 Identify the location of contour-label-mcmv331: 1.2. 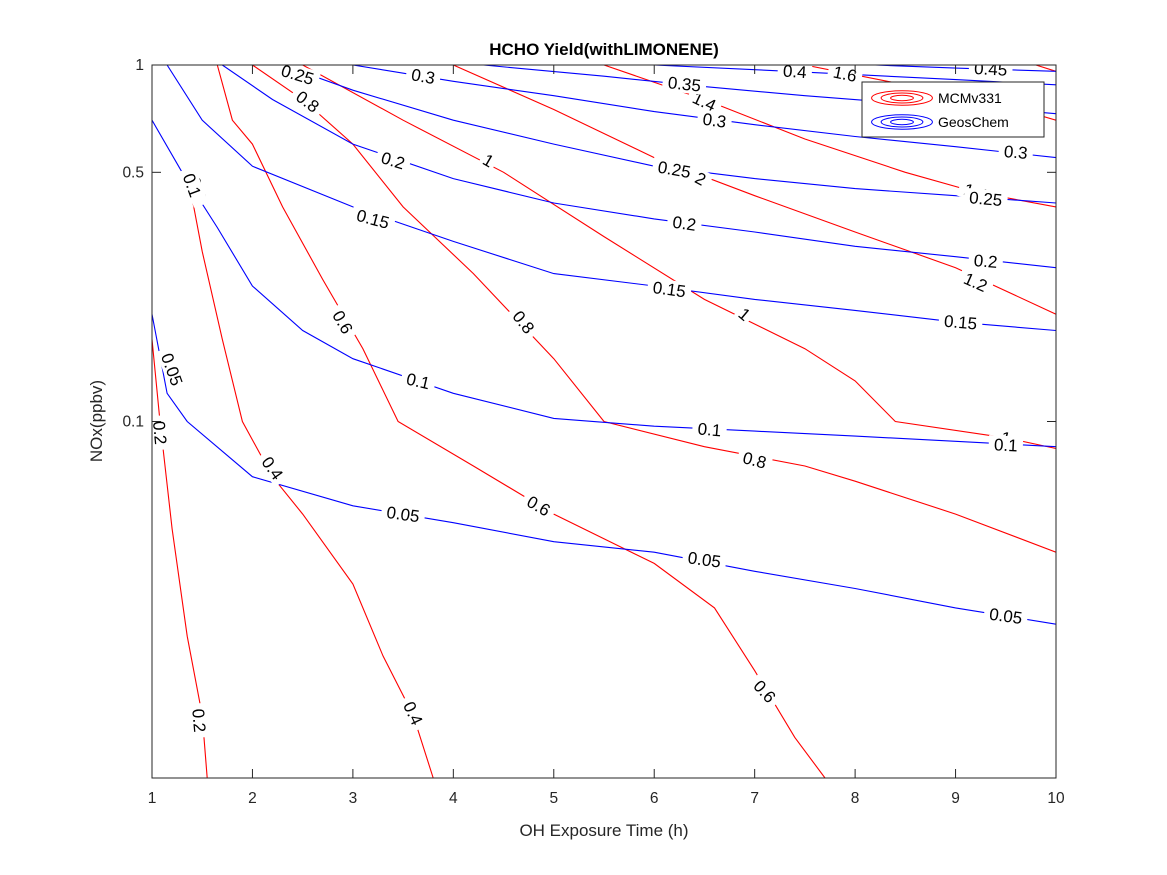
(975, 282).